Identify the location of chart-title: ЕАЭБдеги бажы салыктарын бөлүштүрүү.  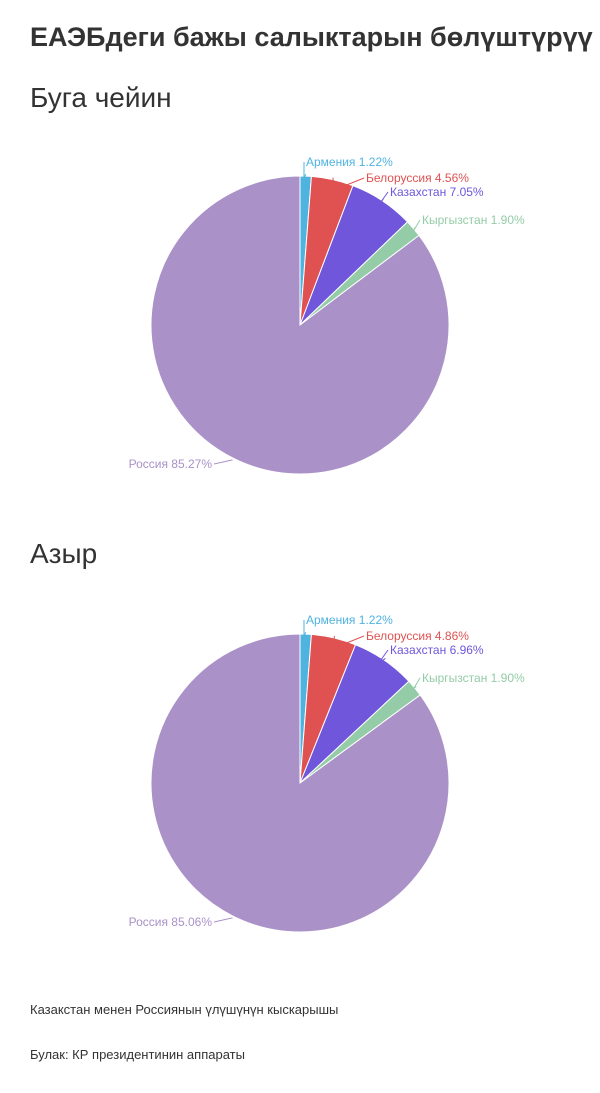
(311, 37).